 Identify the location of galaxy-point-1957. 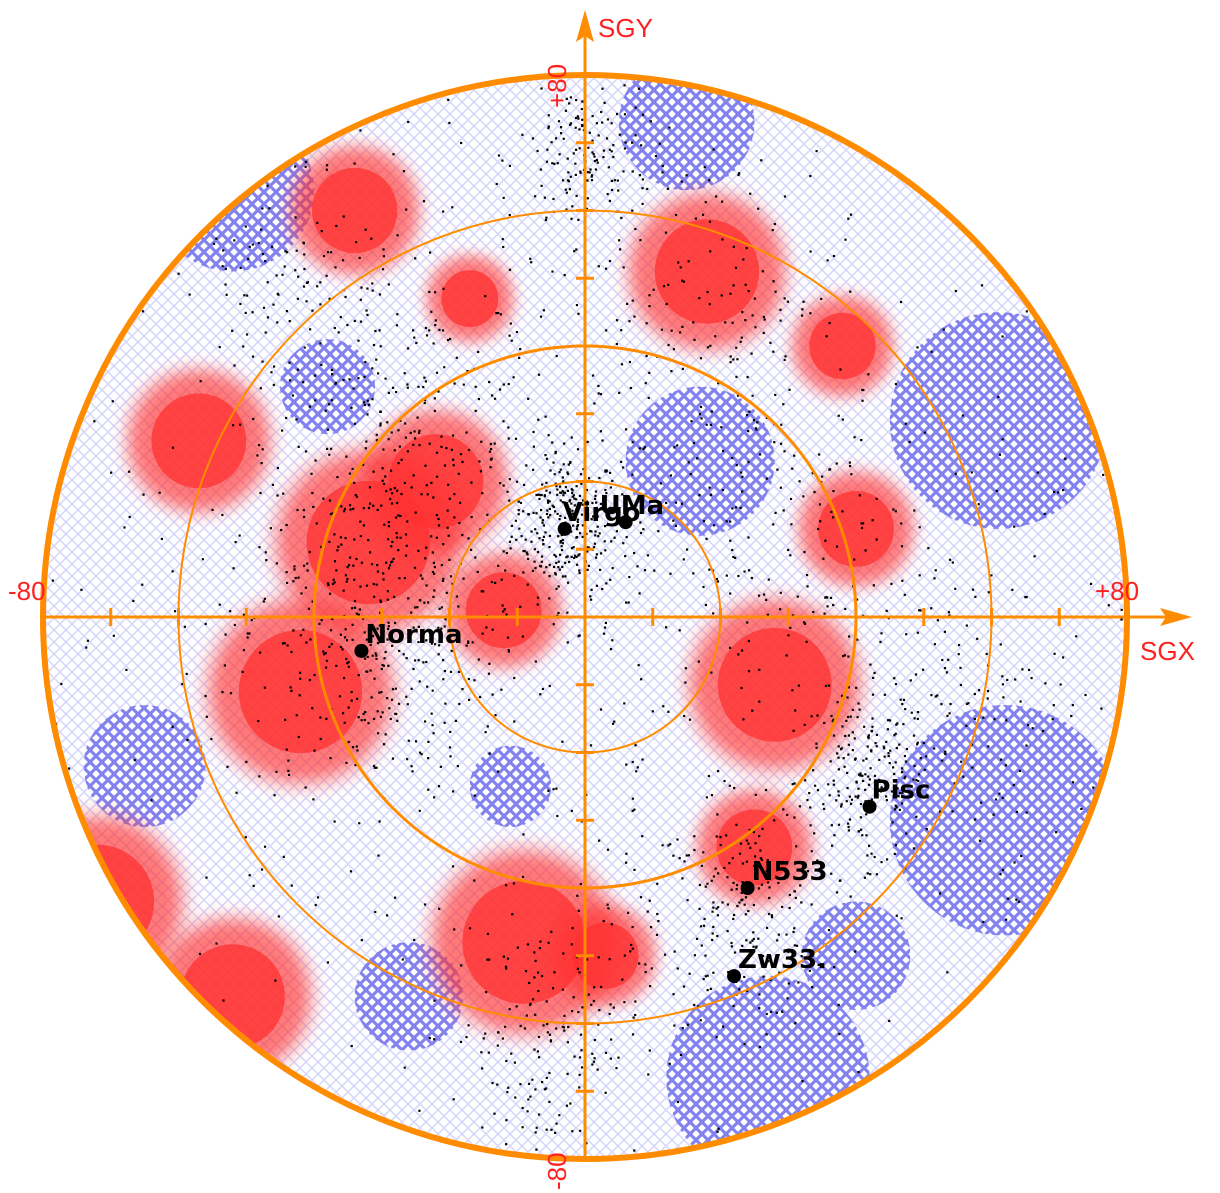
(1052, 719).